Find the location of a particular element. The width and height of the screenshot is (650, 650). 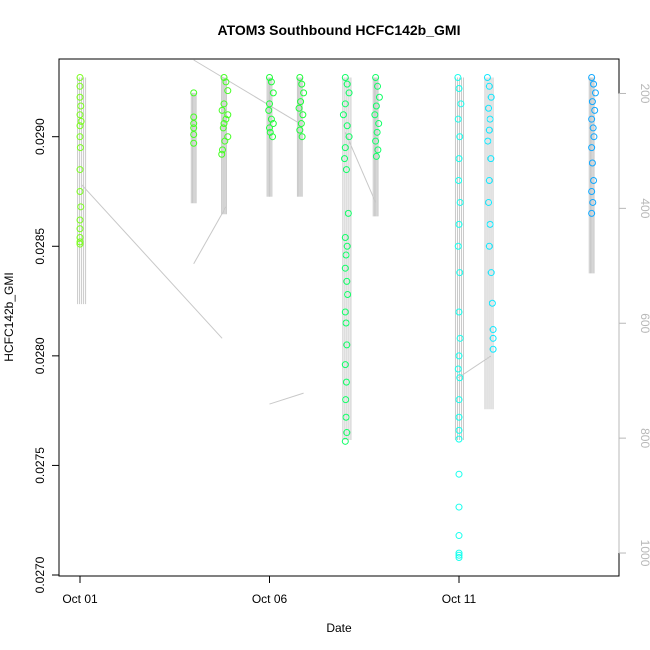

y-tick-label: 0.0275 is located at coordinates (40, 465).